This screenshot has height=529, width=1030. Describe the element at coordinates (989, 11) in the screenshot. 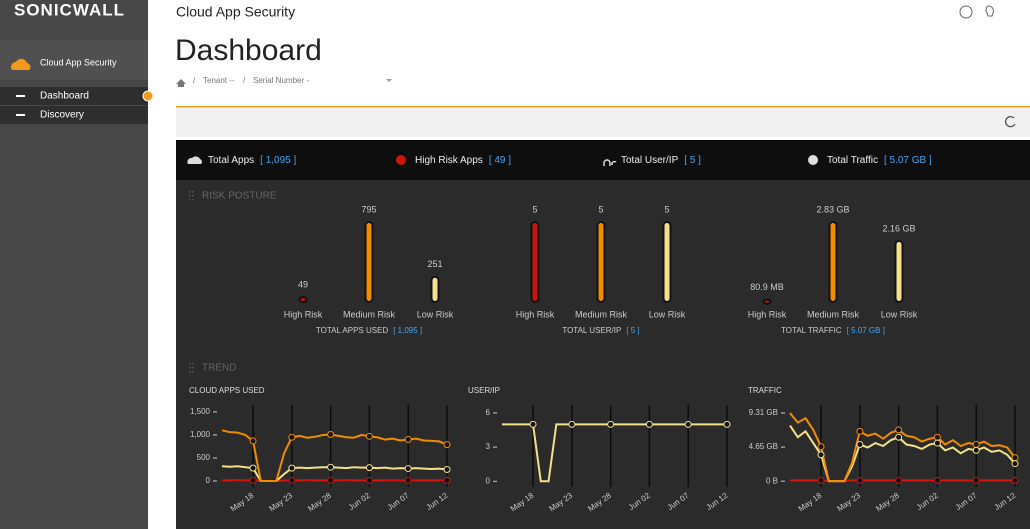

I see `help-icon` at that location.